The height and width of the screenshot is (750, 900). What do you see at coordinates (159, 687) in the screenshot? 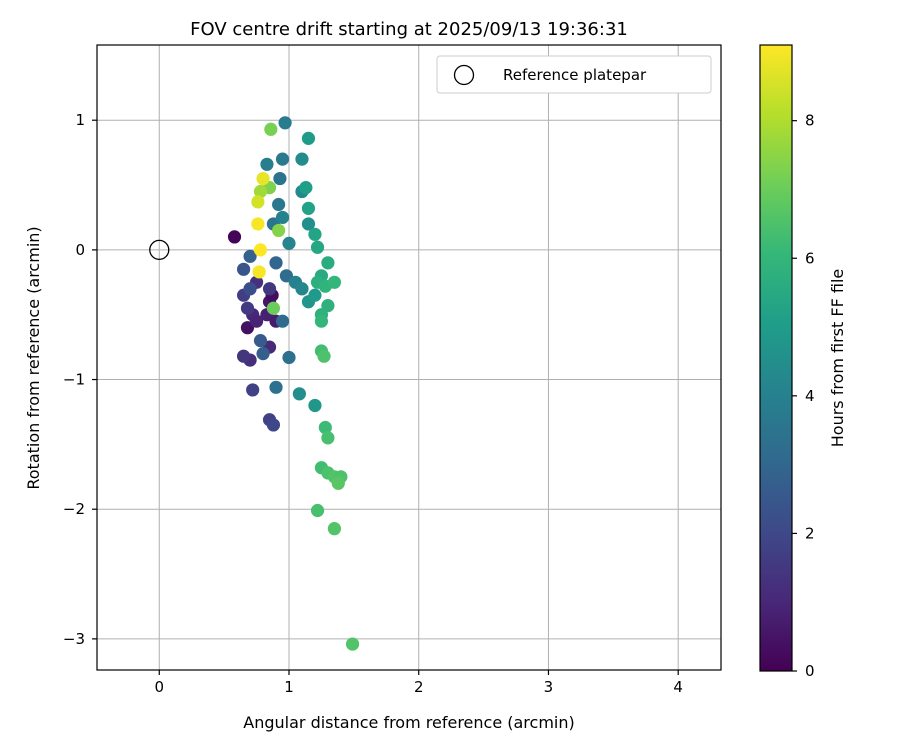
I see `x-tick-label: 0` at bounding box center [159, 687].